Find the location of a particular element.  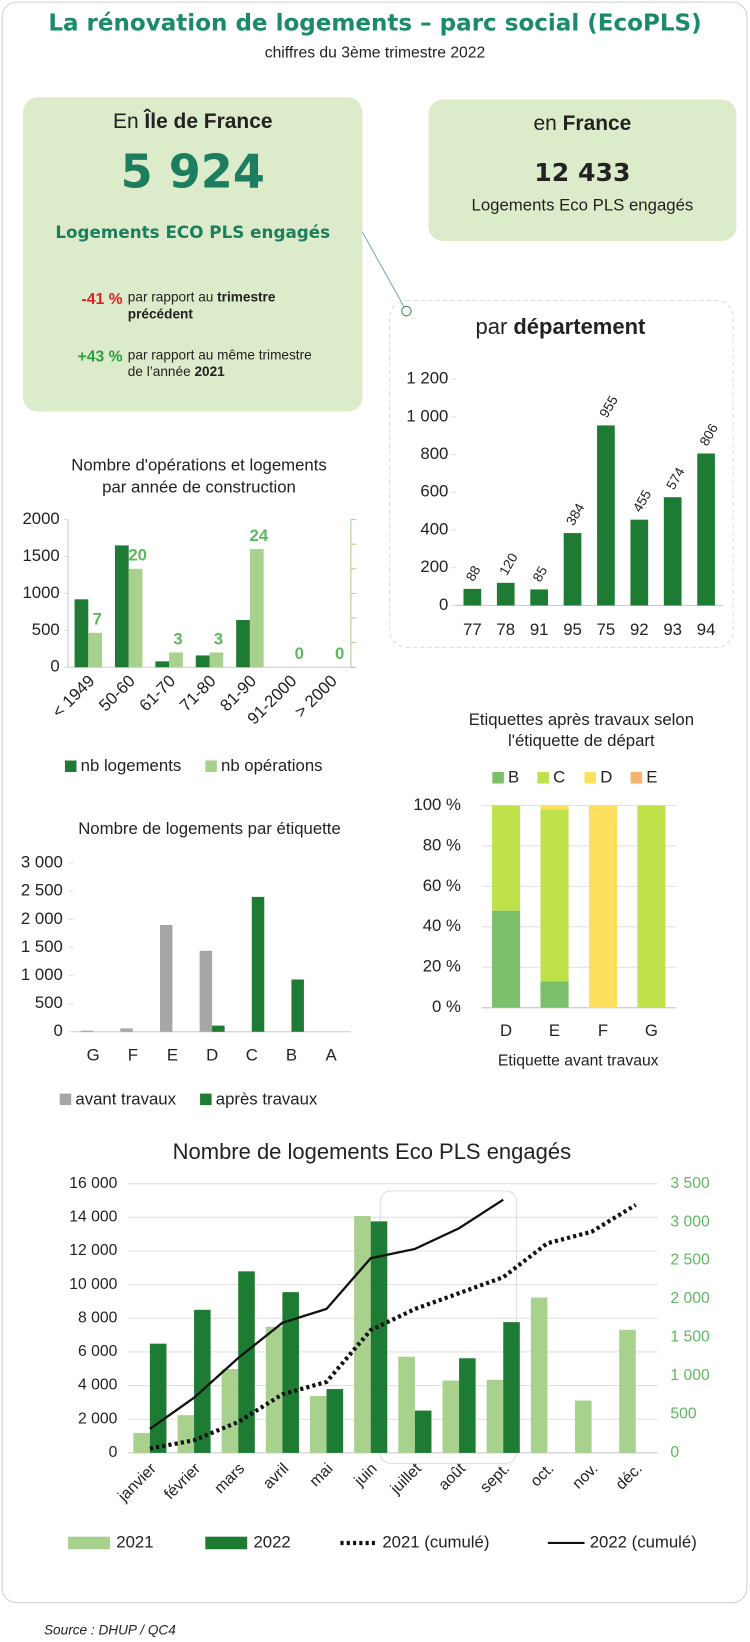

y-tick-label: 12 000 is located at coordinates (93, 1250).